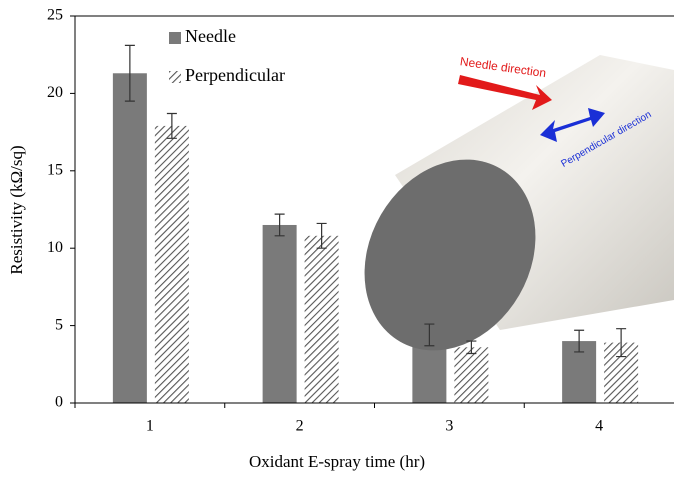 The image size is (674, 482). Describe the element at coordinates (503, 67) in the screenshot. I see `annotation: Needle direction` at that location.